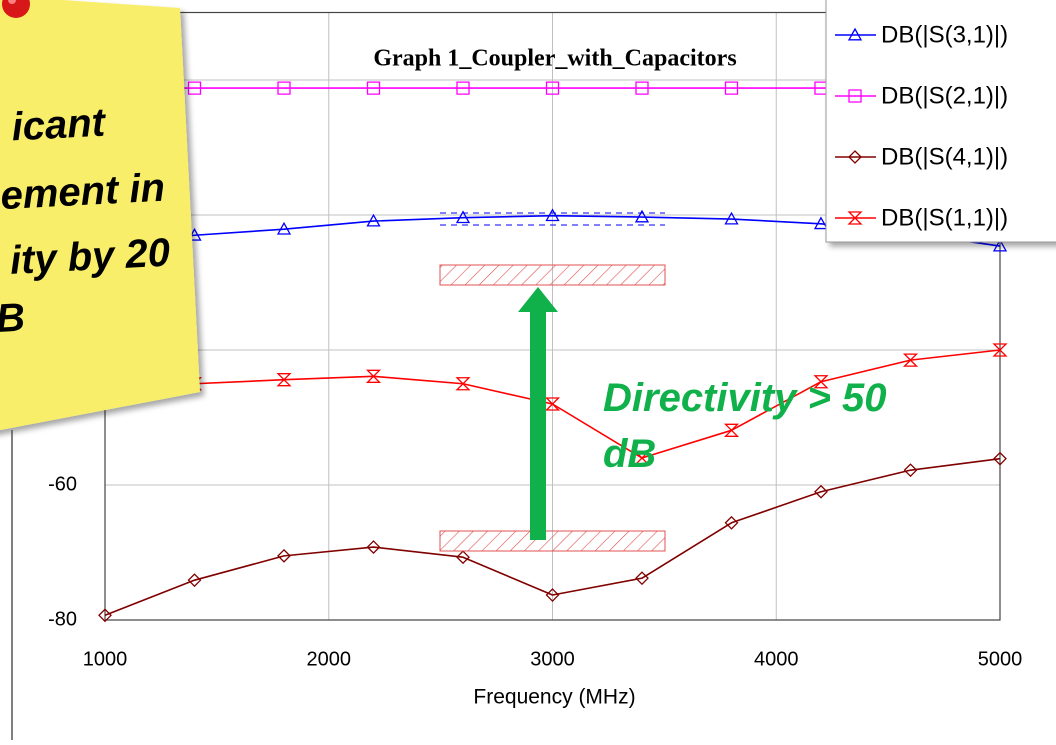  Describe the element at coordinates (538, 299) in the screenshot. I see `arrow-head` at that location.